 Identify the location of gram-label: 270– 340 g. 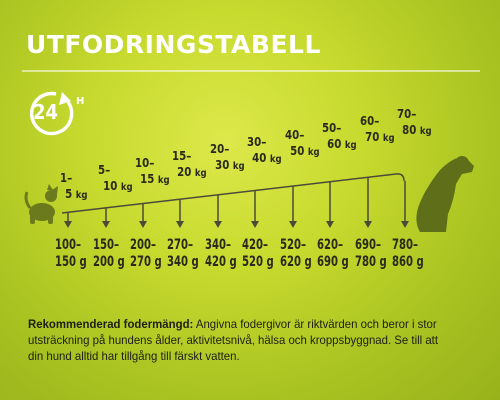
(183, 253).